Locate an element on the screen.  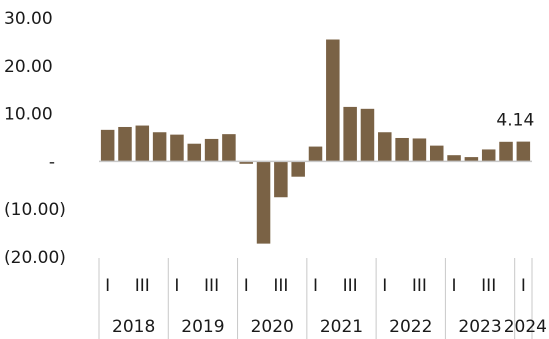
data-labels: 4.14 is located at coordinates (515, 121).